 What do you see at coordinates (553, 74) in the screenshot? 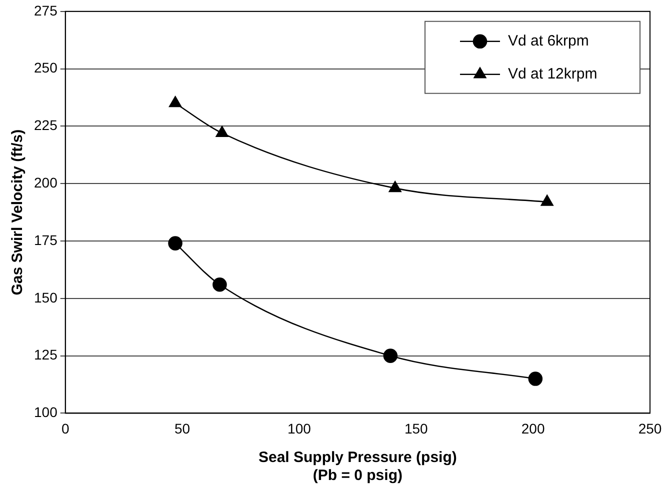
I see `legend-label: Vd at 12krpm` at bounding box center [553, 74].